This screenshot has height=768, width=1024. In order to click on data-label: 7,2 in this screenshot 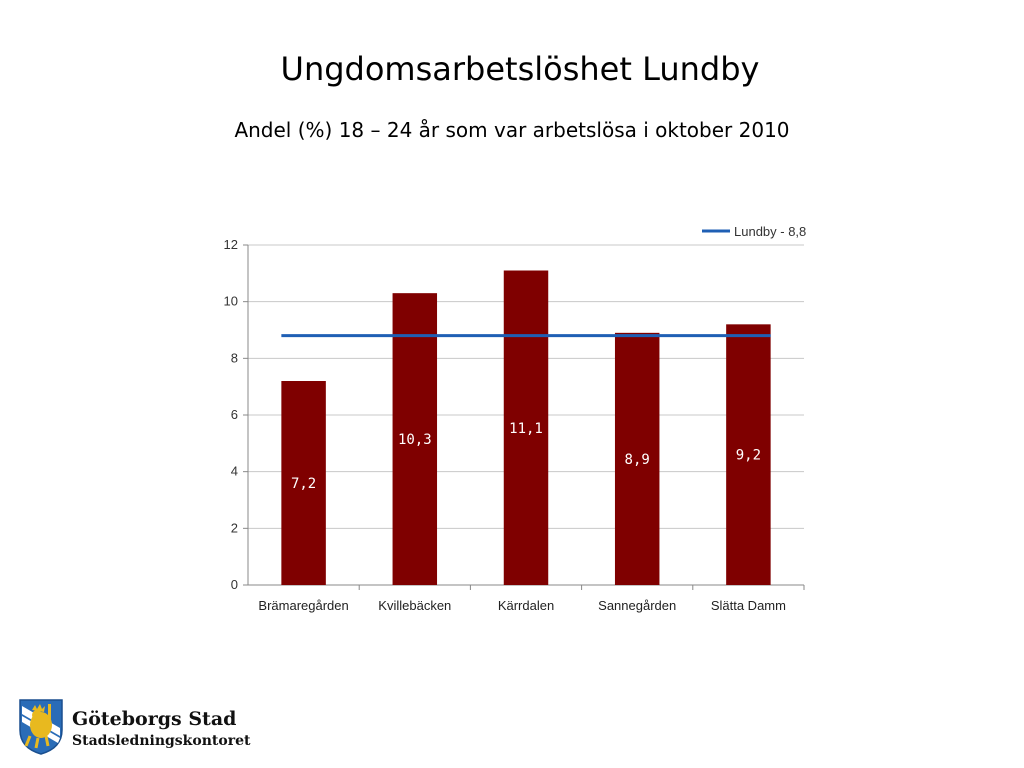, I will do `click(303, 484)`.